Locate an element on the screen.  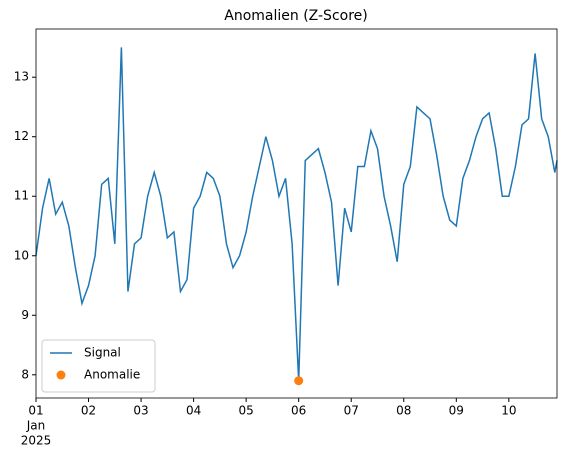
x-tick-label: 04 is located at coordinates (193, 411).